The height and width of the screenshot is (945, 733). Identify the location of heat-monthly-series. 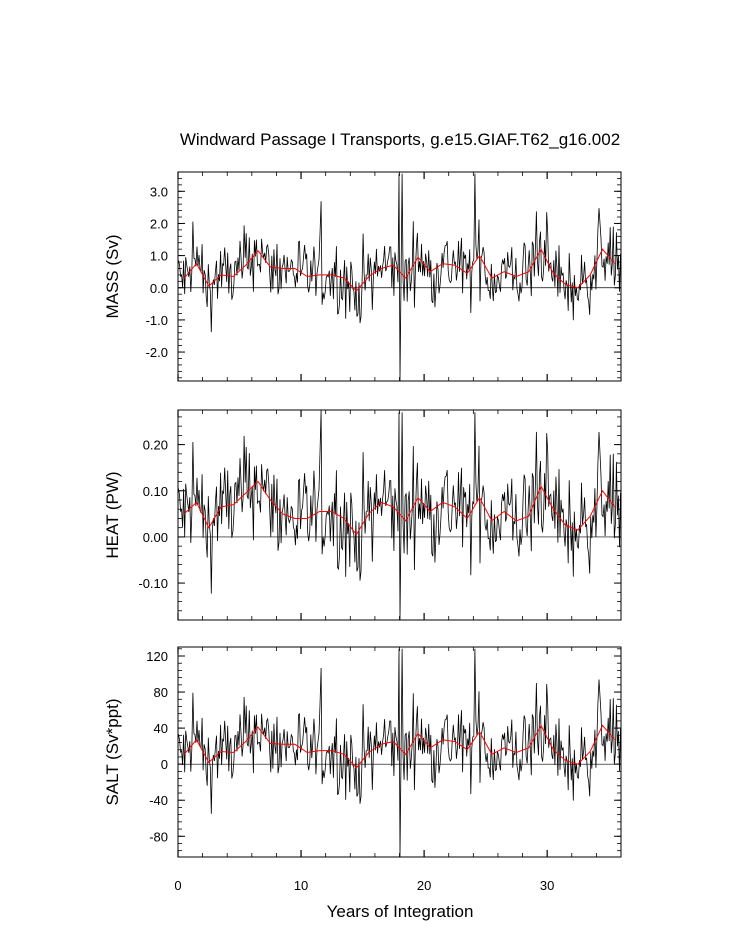
(399, 514).